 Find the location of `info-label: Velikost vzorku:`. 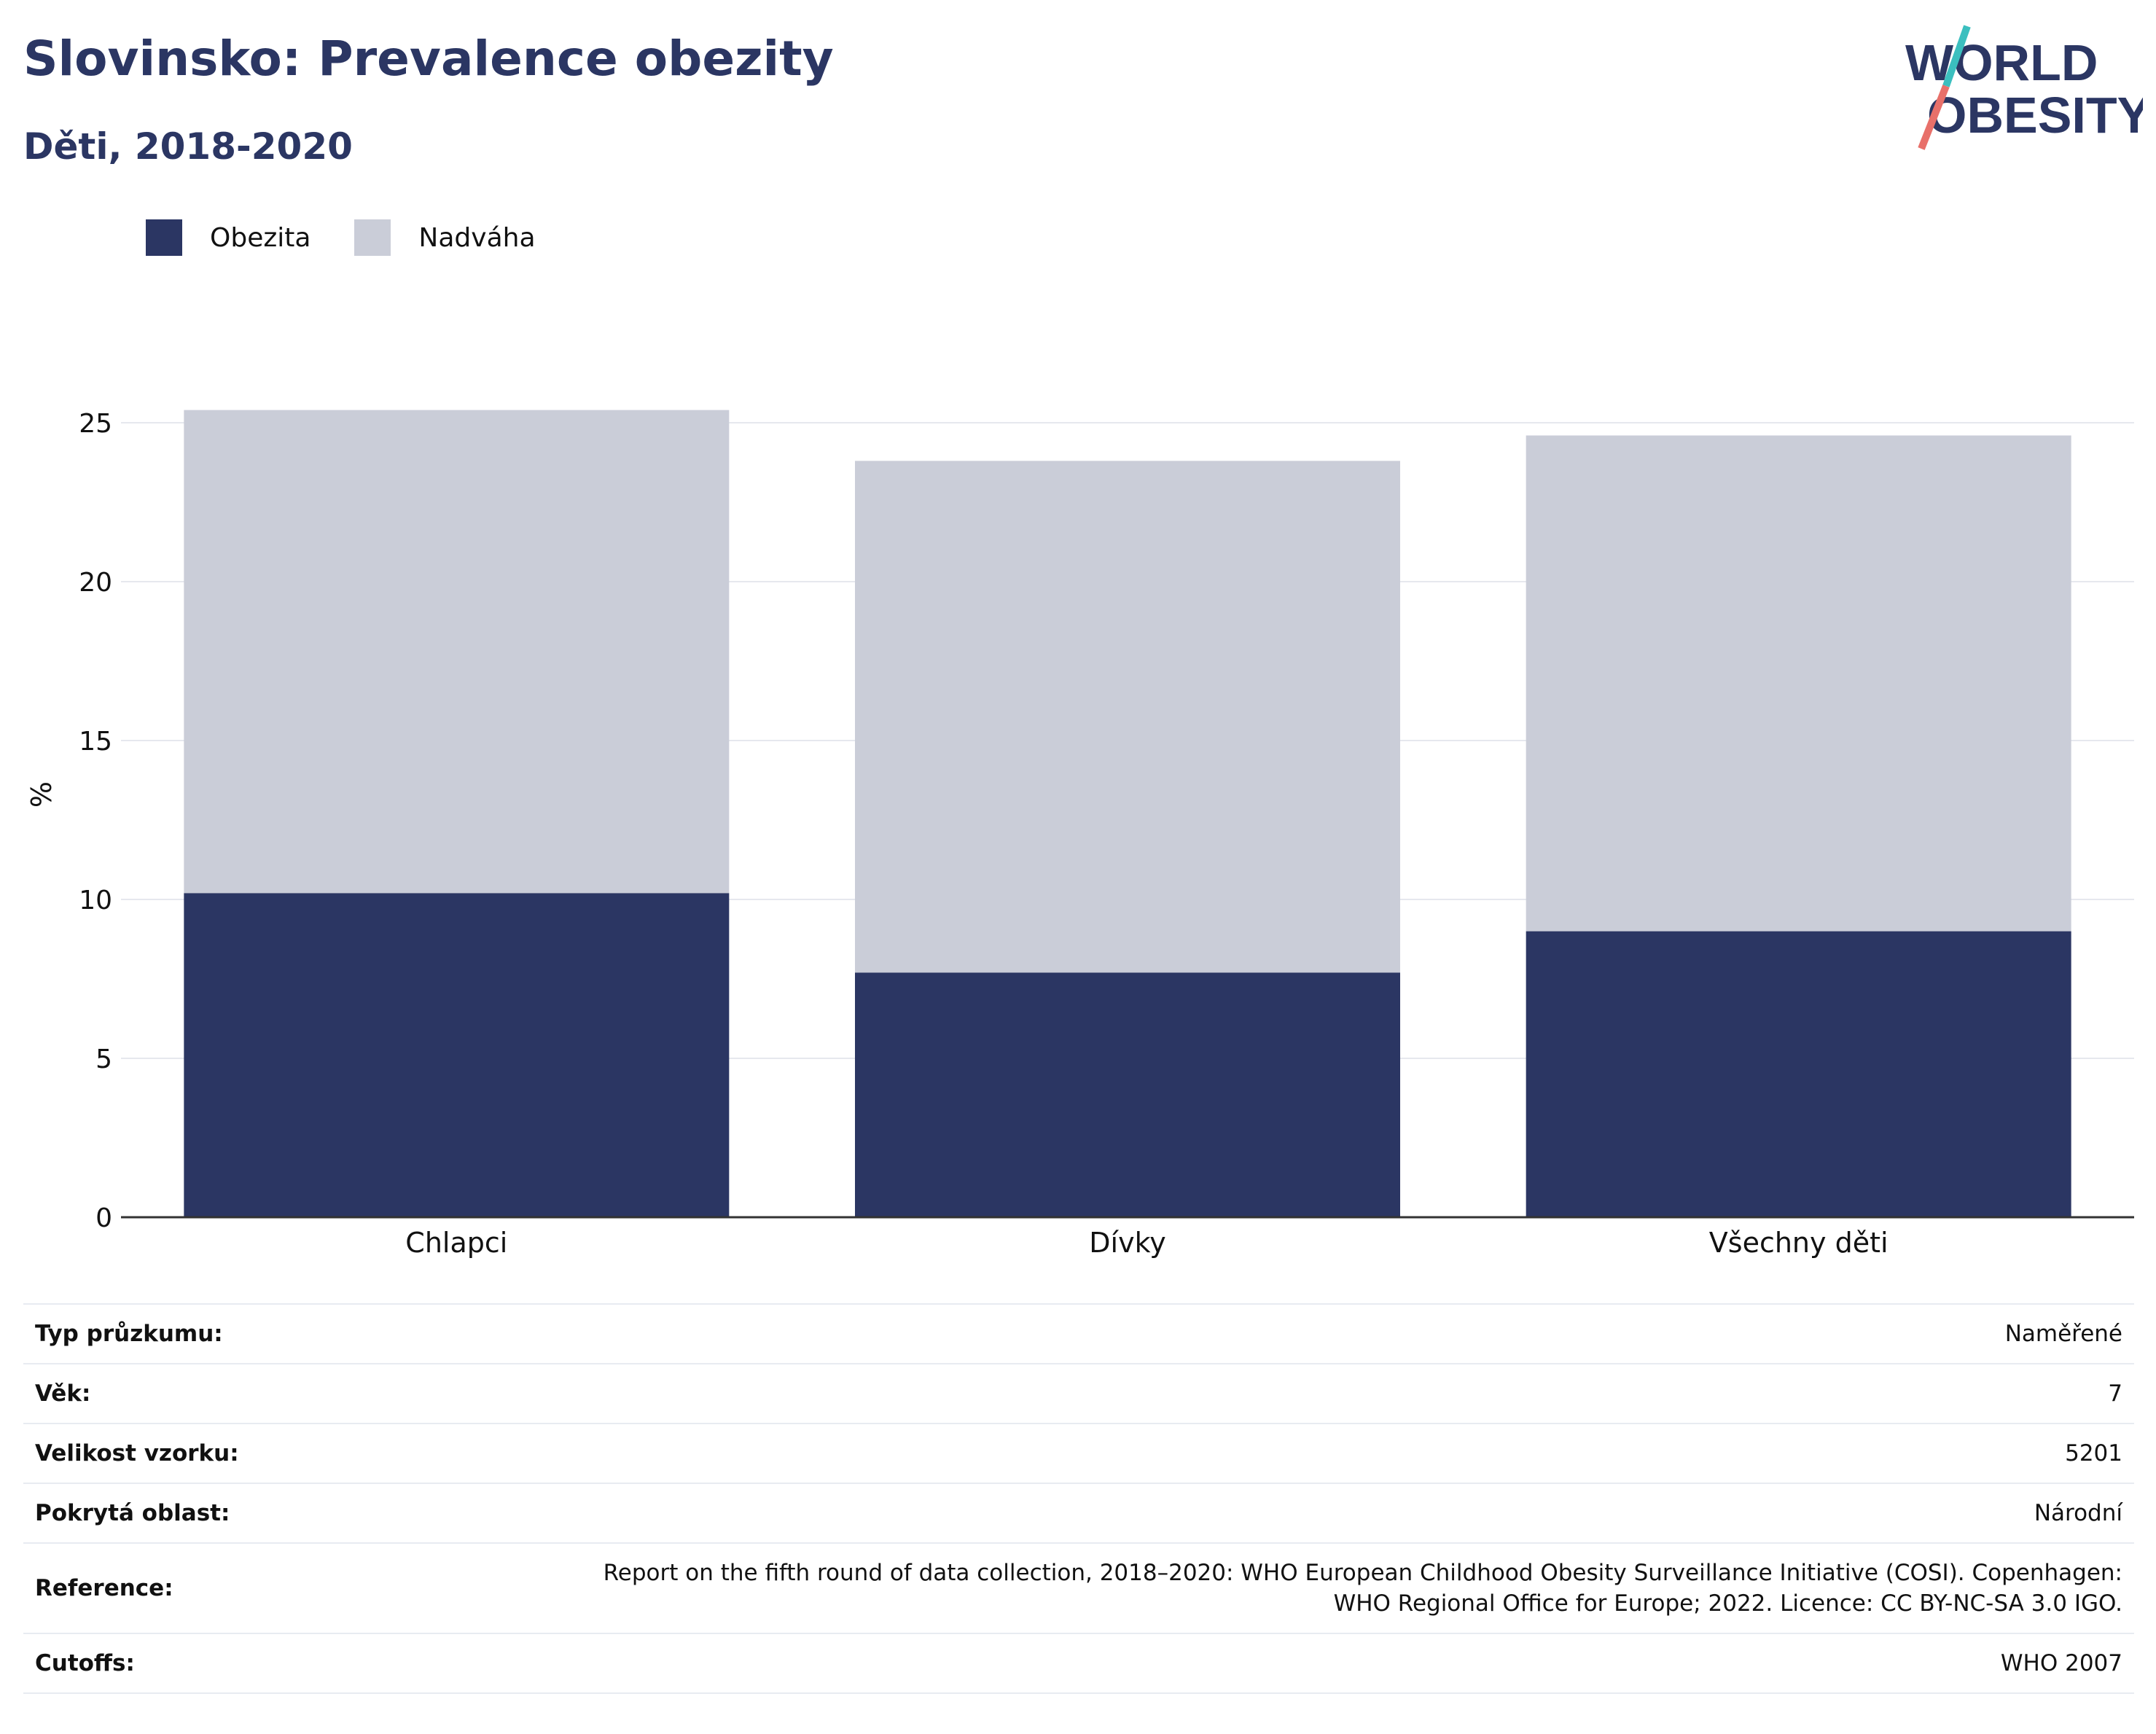

info-label: Velikost vzorku: is located at coordinates (181, 1453).